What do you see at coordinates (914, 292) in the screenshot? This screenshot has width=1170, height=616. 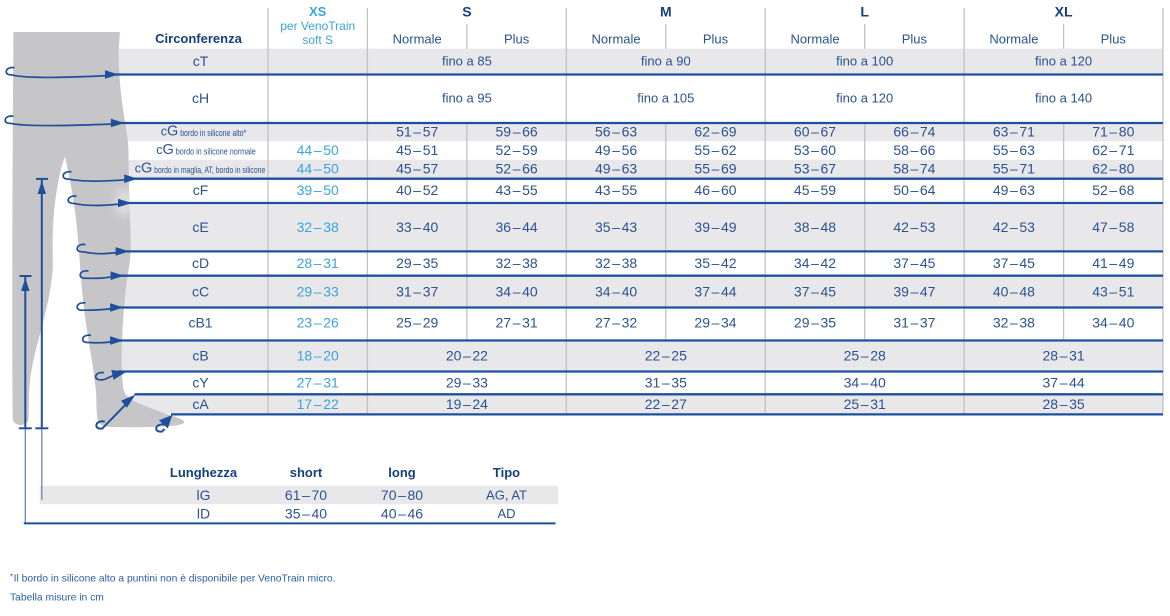 I see `svg-text: 39–47` at bounding box center [914, 292].